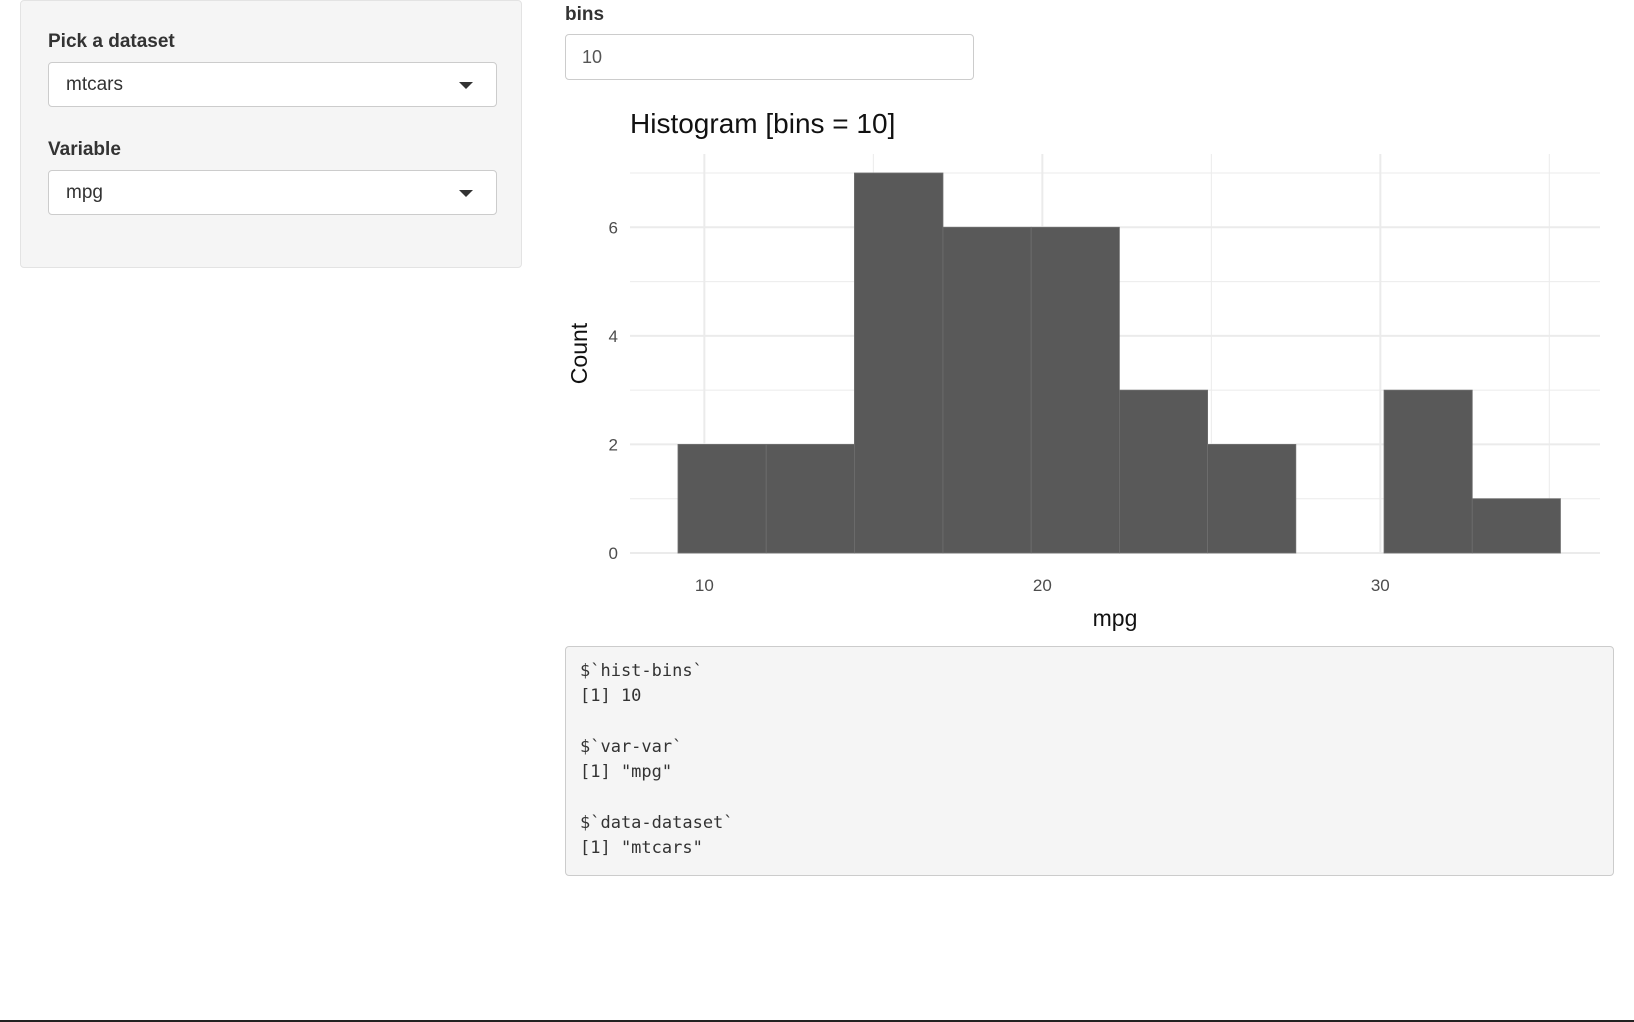  What do you see at coordinates (271, 134) in the screenshot?
I see `sidebar-panel: Pick a dataset mtcars Variable mpg` at bounding box center [271, 134].